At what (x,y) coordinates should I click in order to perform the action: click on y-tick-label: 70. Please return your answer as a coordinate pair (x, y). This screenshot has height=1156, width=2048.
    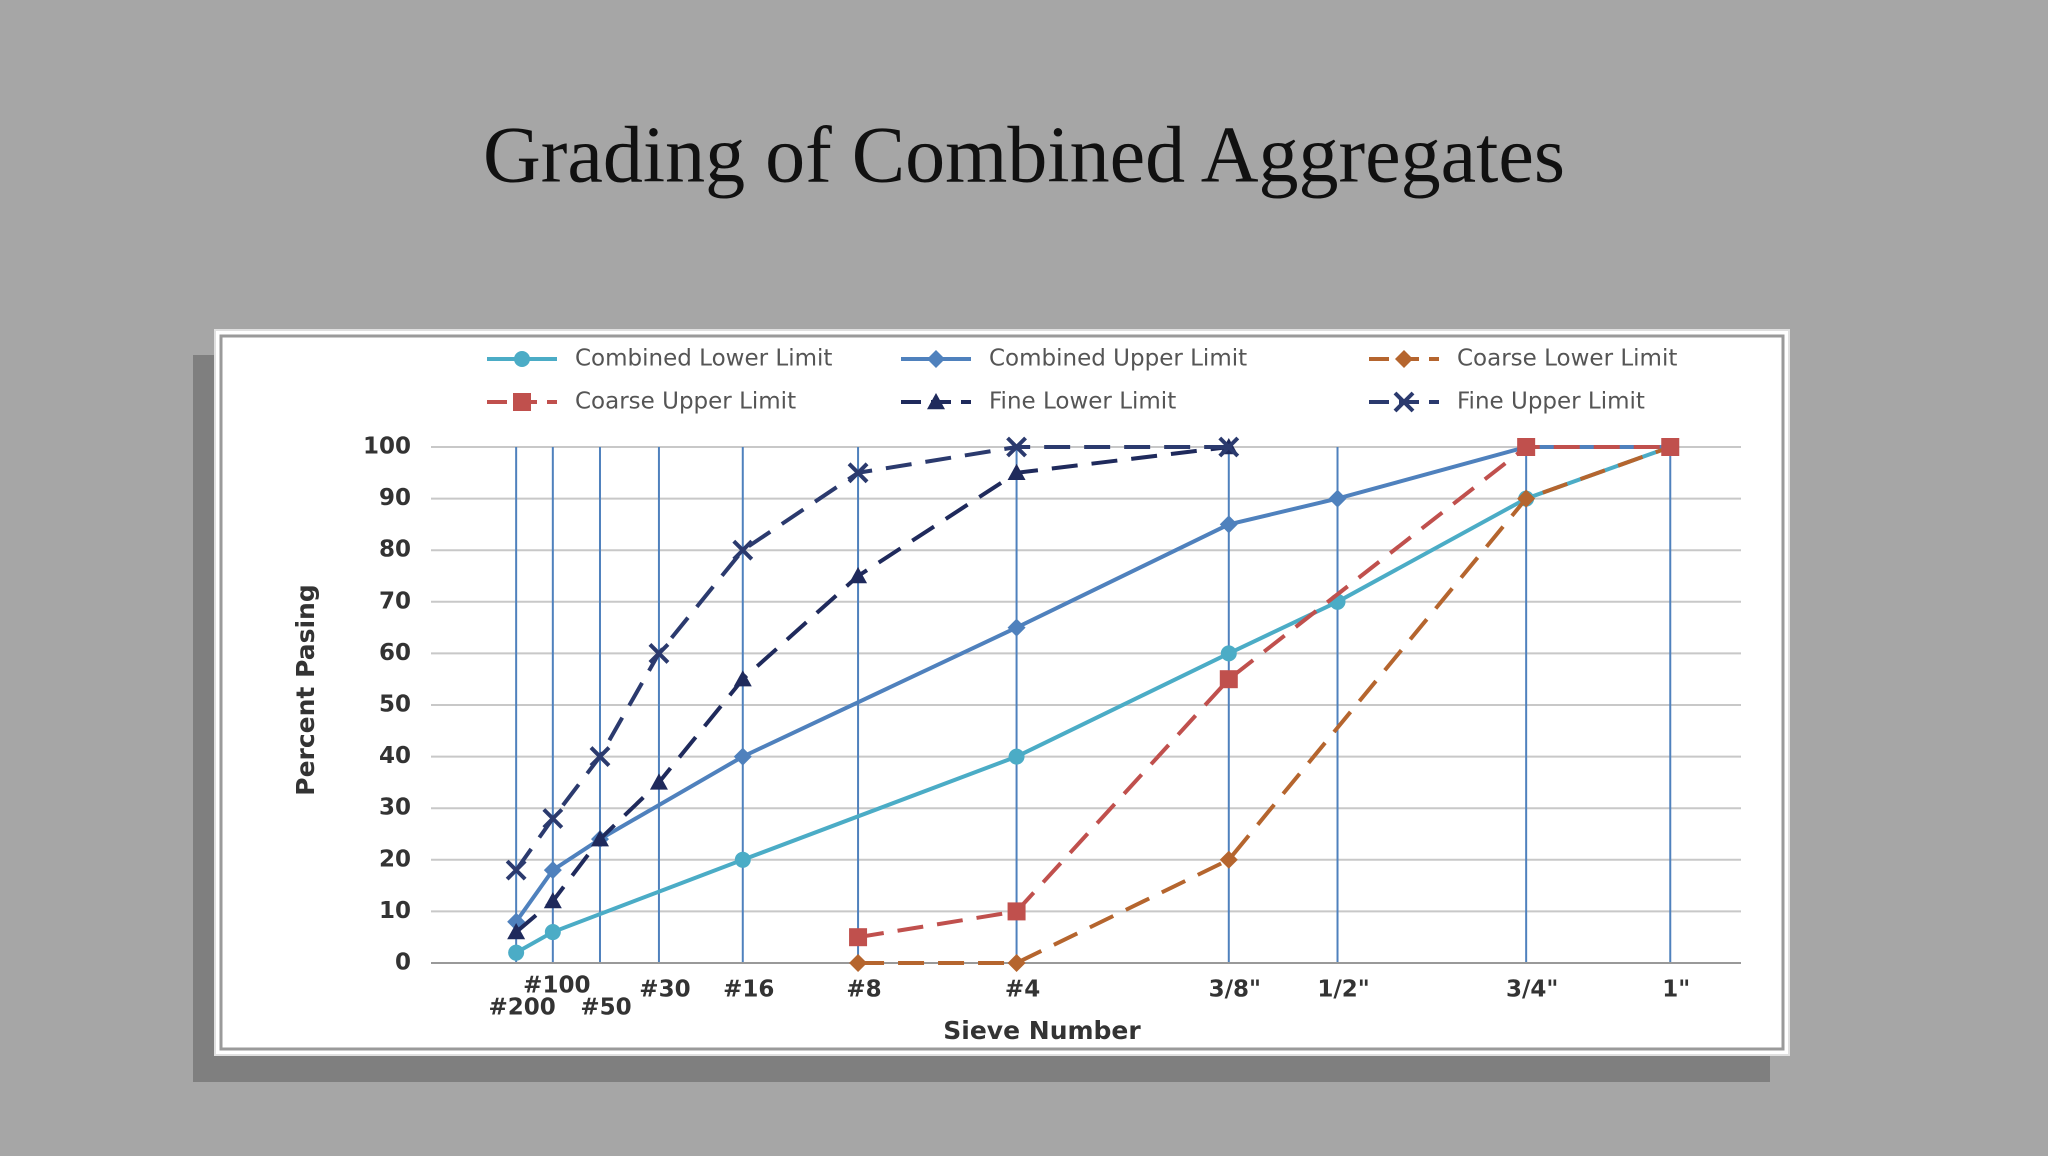
    Looking at the image, I should click on (395, 601).